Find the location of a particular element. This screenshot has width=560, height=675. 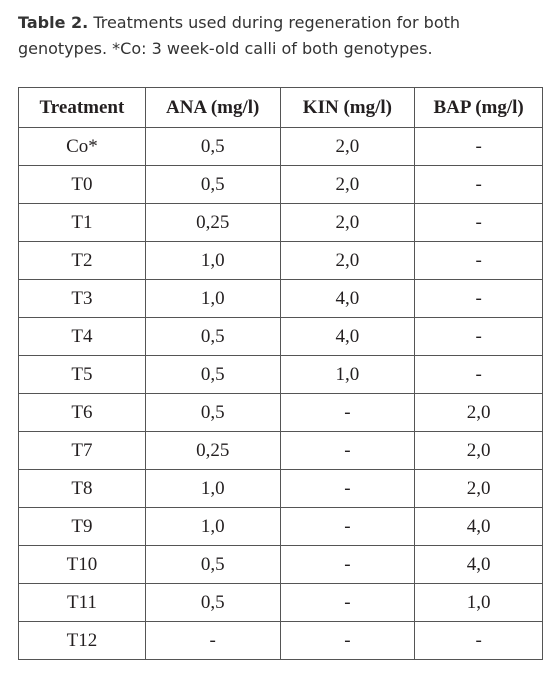

table-row: T4 0,5 4,0- is located at coordinates (280, 336).